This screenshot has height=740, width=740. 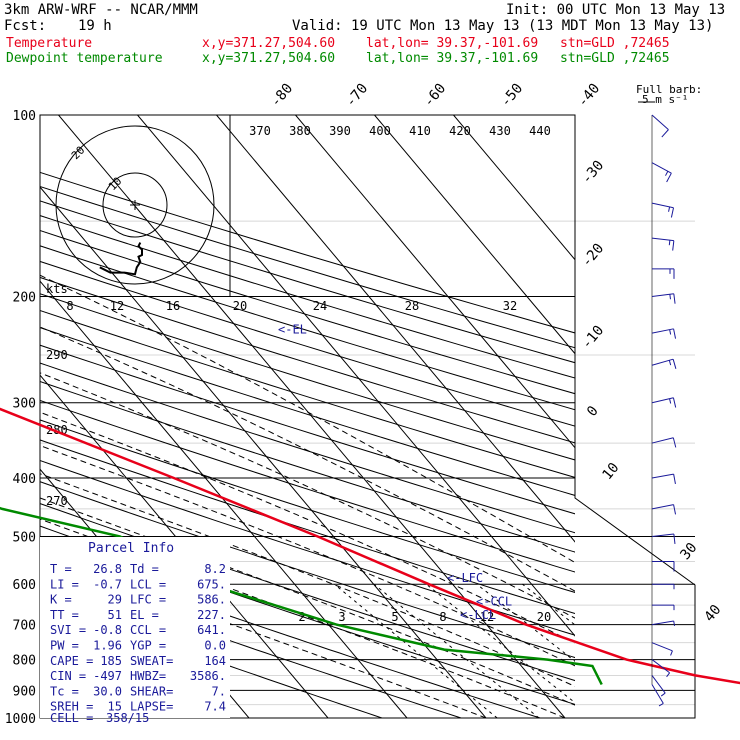 I want to click on parcel-field-label: CAPE =, so click(x=71, y=661).